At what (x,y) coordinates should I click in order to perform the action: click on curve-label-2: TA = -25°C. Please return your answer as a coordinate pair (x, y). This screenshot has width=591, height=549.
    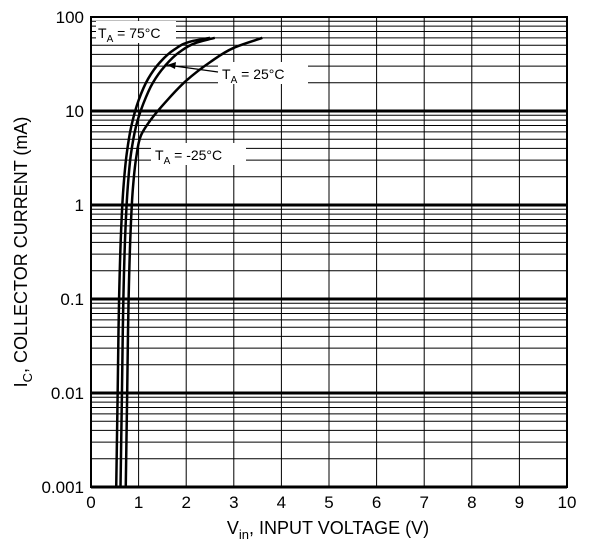
    Looking at the image, I should click on (188, 157).